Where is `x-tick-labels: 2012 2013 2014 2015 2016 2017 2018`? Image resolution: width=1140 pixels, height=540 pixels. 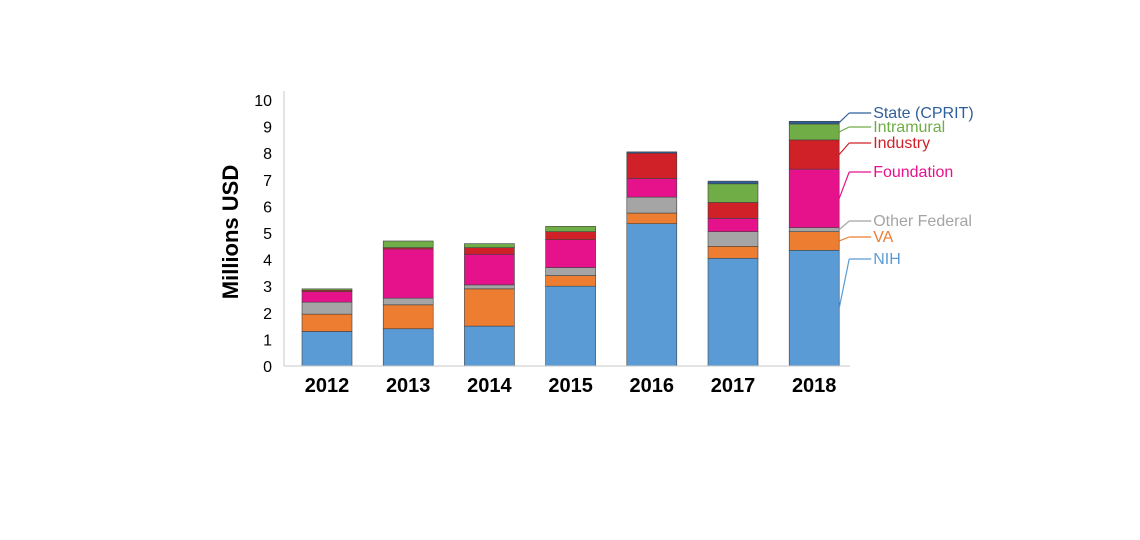 x-tick-labels: 2012 2013 2014 2015 2016 2017 2018 is located at coordinates (571, 386).